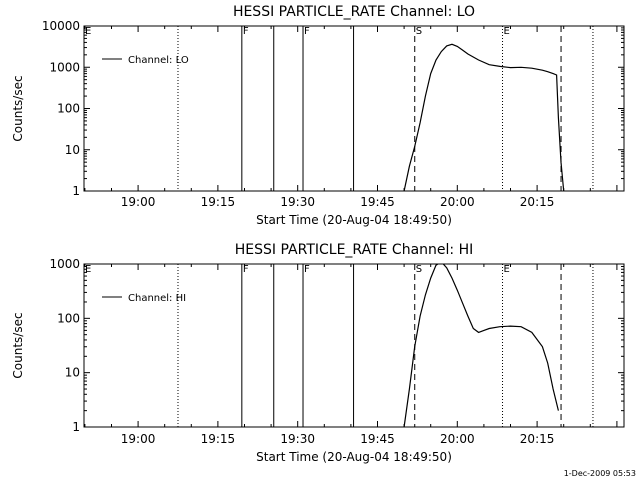 This screenshot has height=480, width=640. What do you see at coordinates (354, 250) in the screenshot?
I see `chart-title: HESSI PARTICLE_RATE Channel: HI` at bounding box center [354, 250].